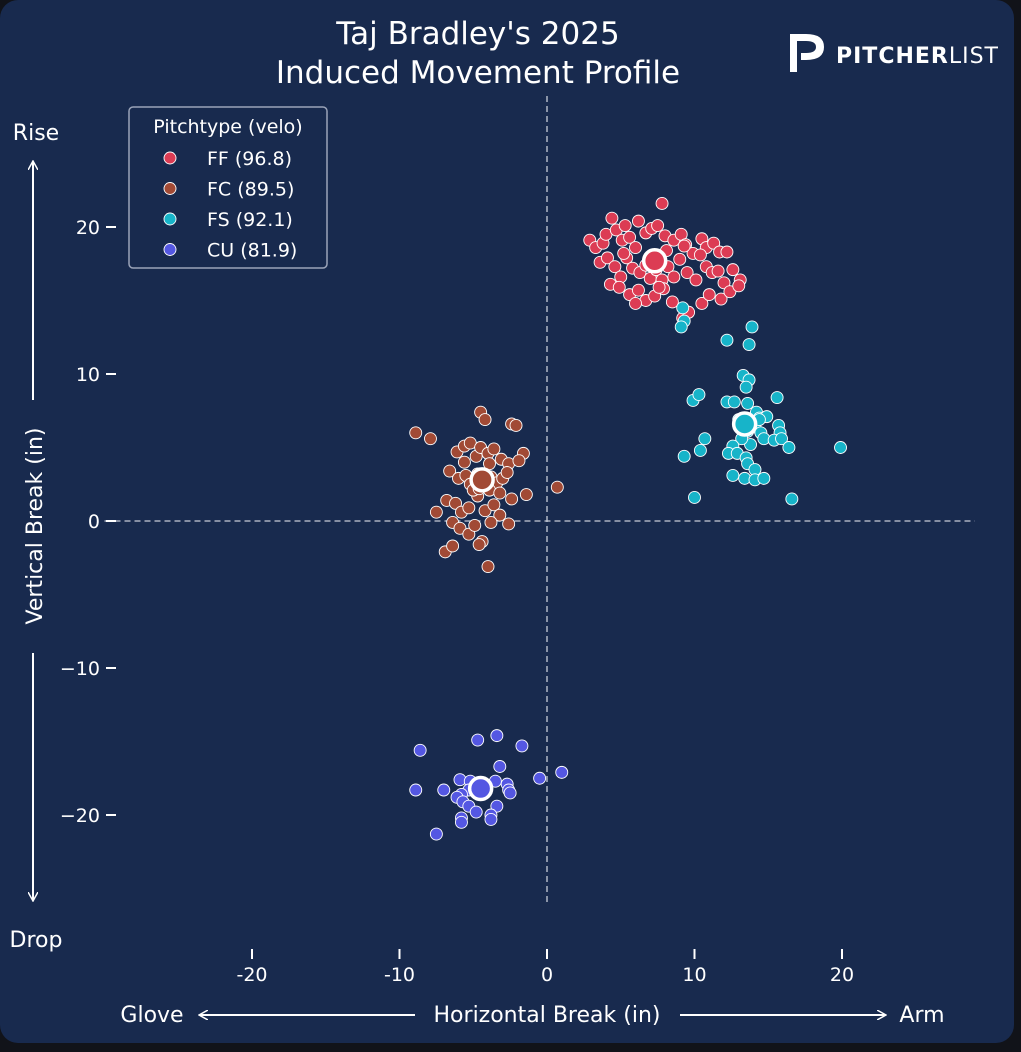 This screenshot has height=1052, width=1021. I want to click on y-tick-label: 10, so click(88, 375).